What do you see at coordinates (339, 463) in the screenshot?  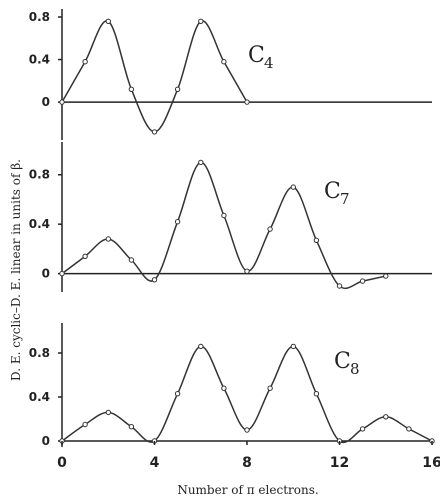 I see `x-tick-label: 12` at bounding box center [339, 463].